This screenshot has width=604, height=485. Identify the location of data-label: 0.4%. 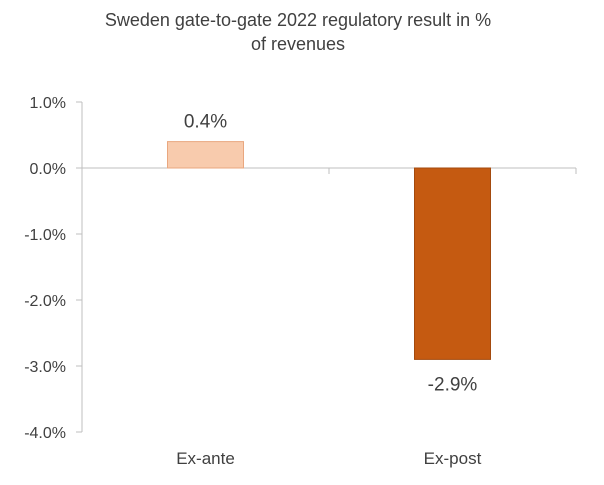
(205, 122).